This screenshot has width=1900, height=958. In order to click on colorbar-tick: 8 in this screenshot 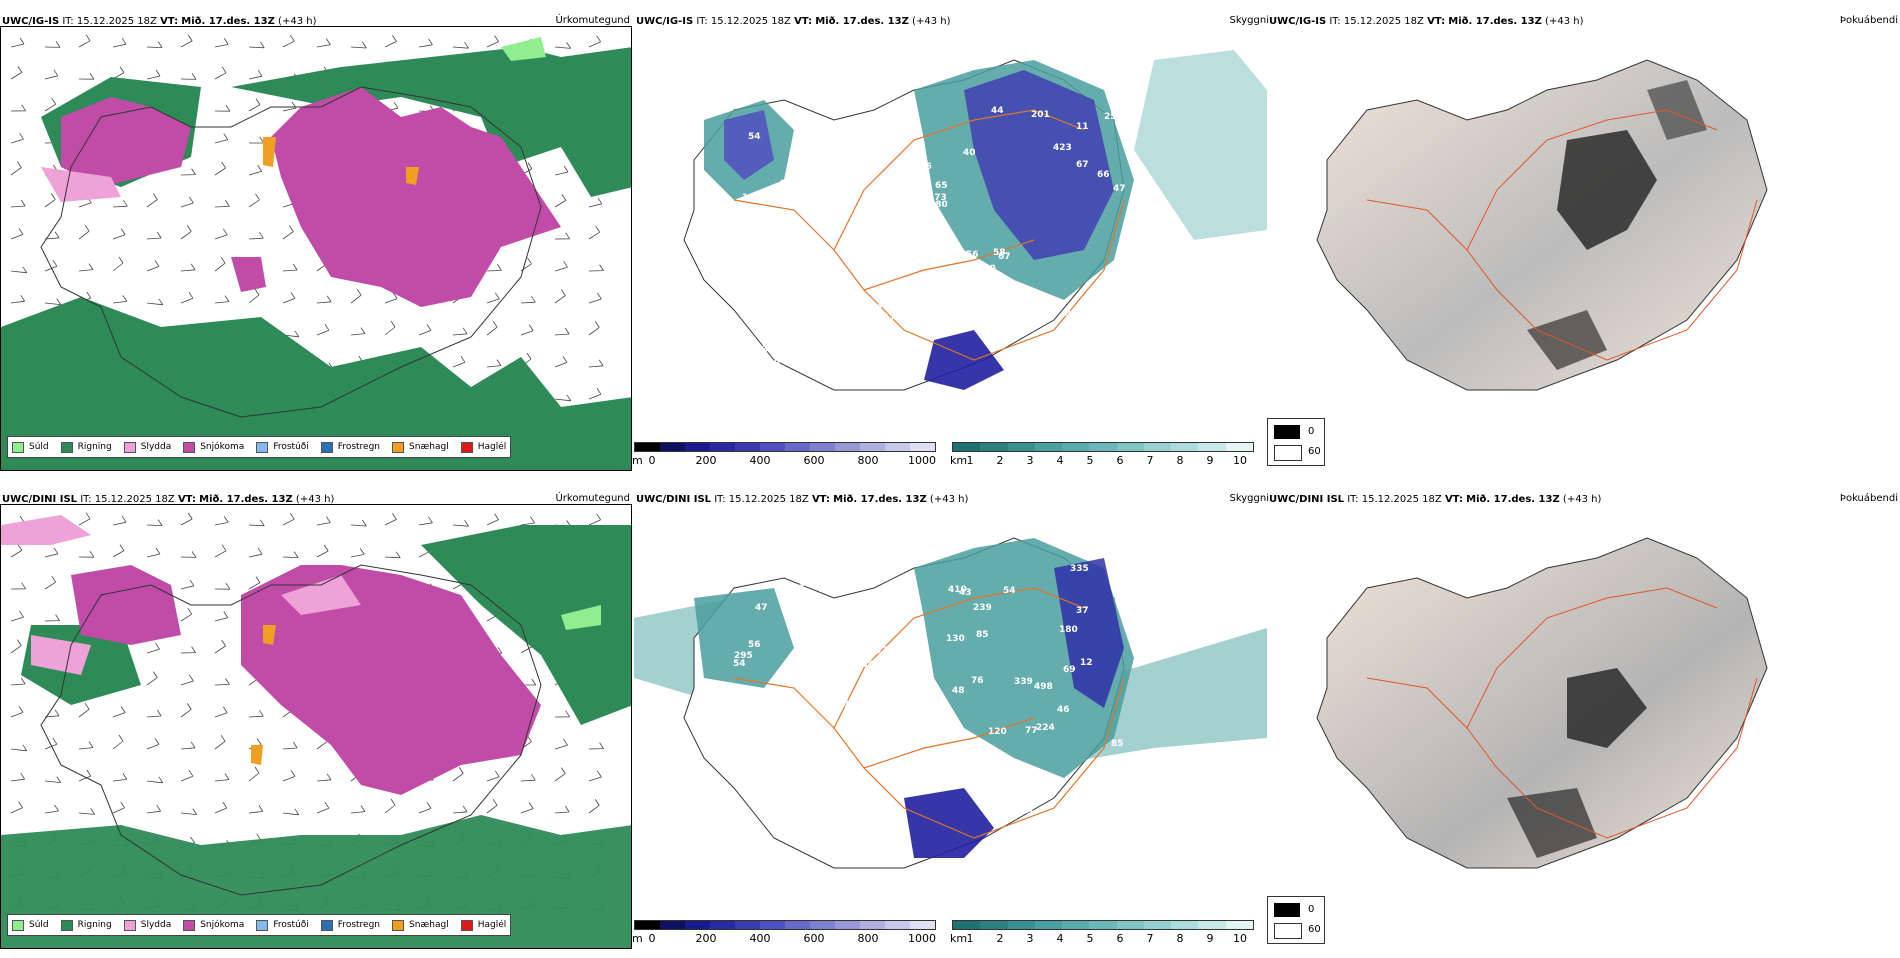, I will do `click(1180, 460)`.